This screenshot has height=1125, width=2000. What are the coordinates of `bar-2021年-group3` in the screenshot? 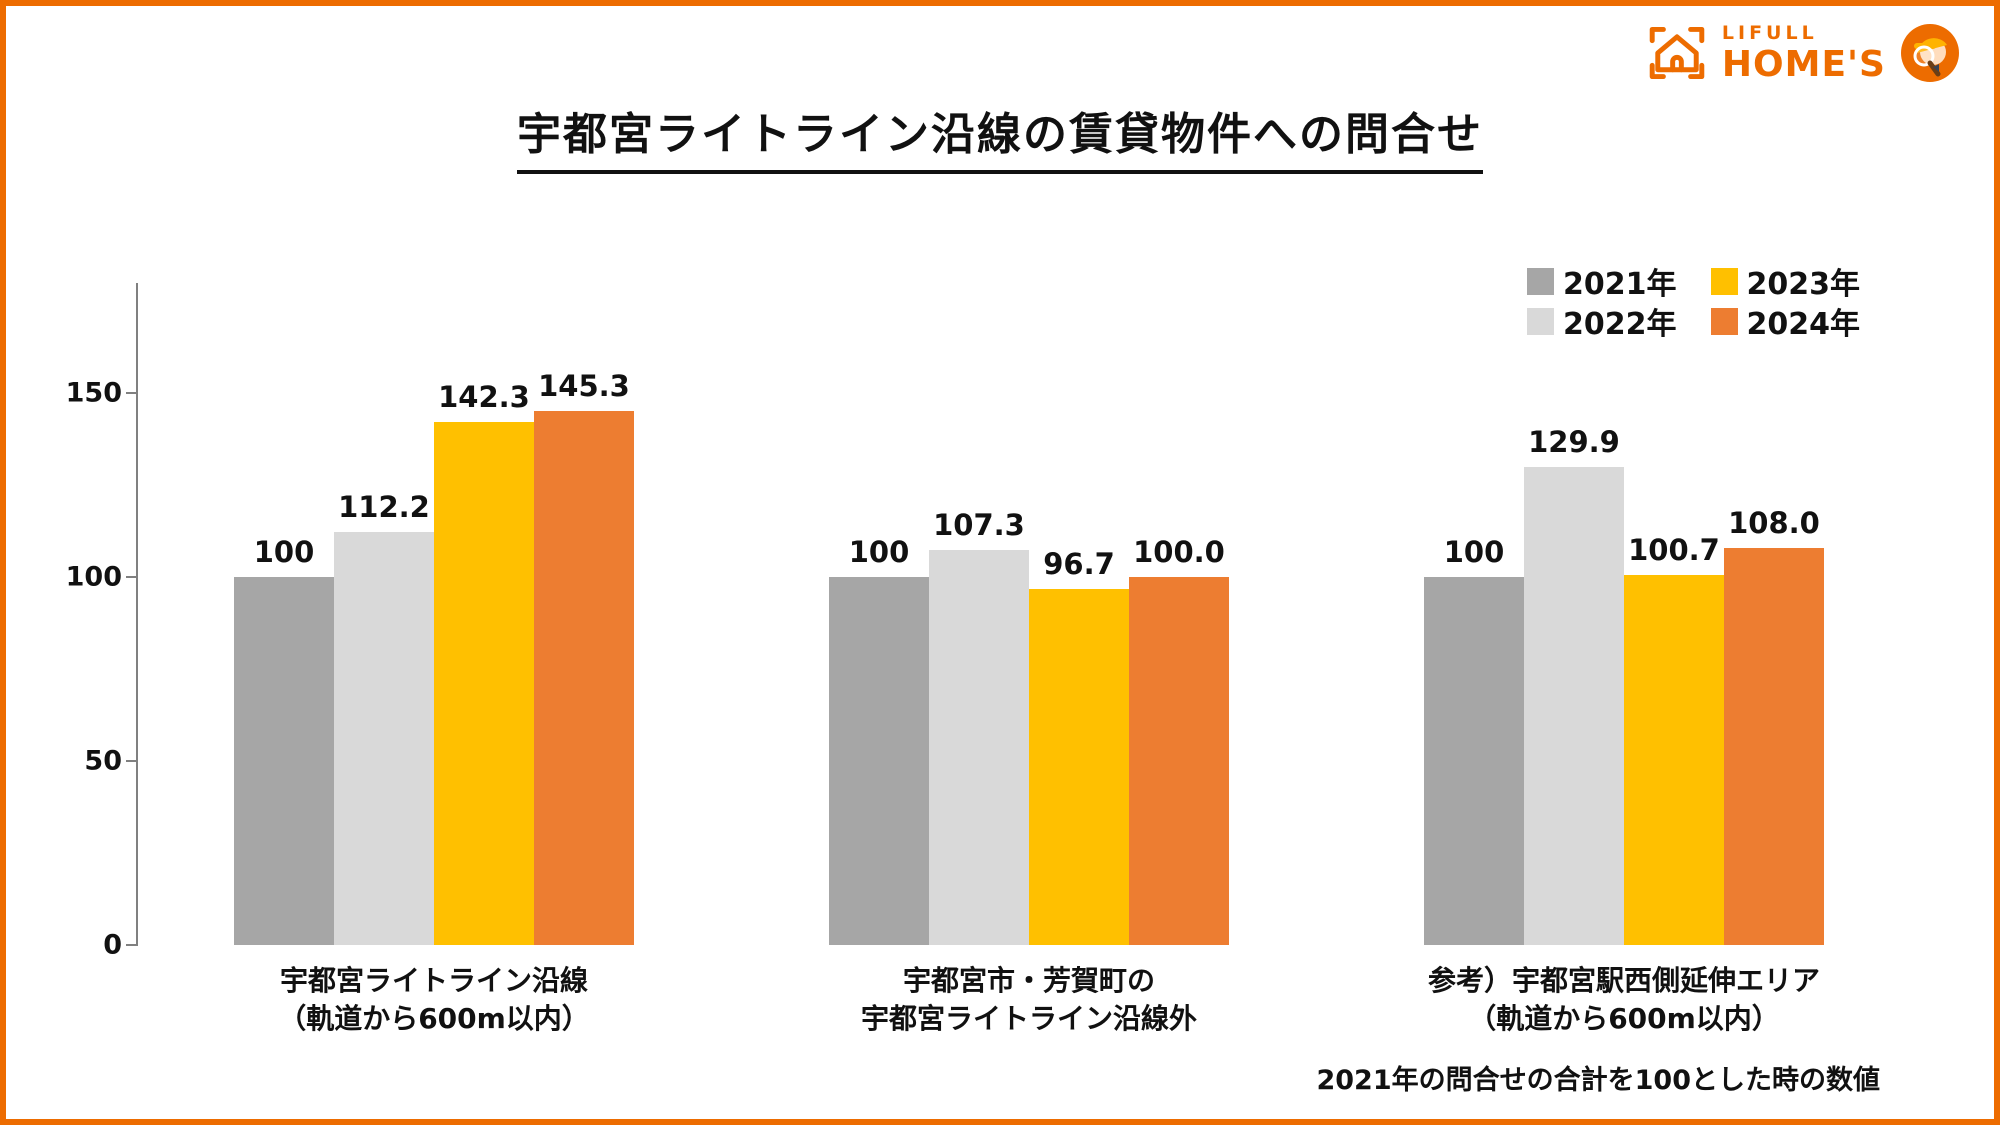 It's located at (1474, 761).